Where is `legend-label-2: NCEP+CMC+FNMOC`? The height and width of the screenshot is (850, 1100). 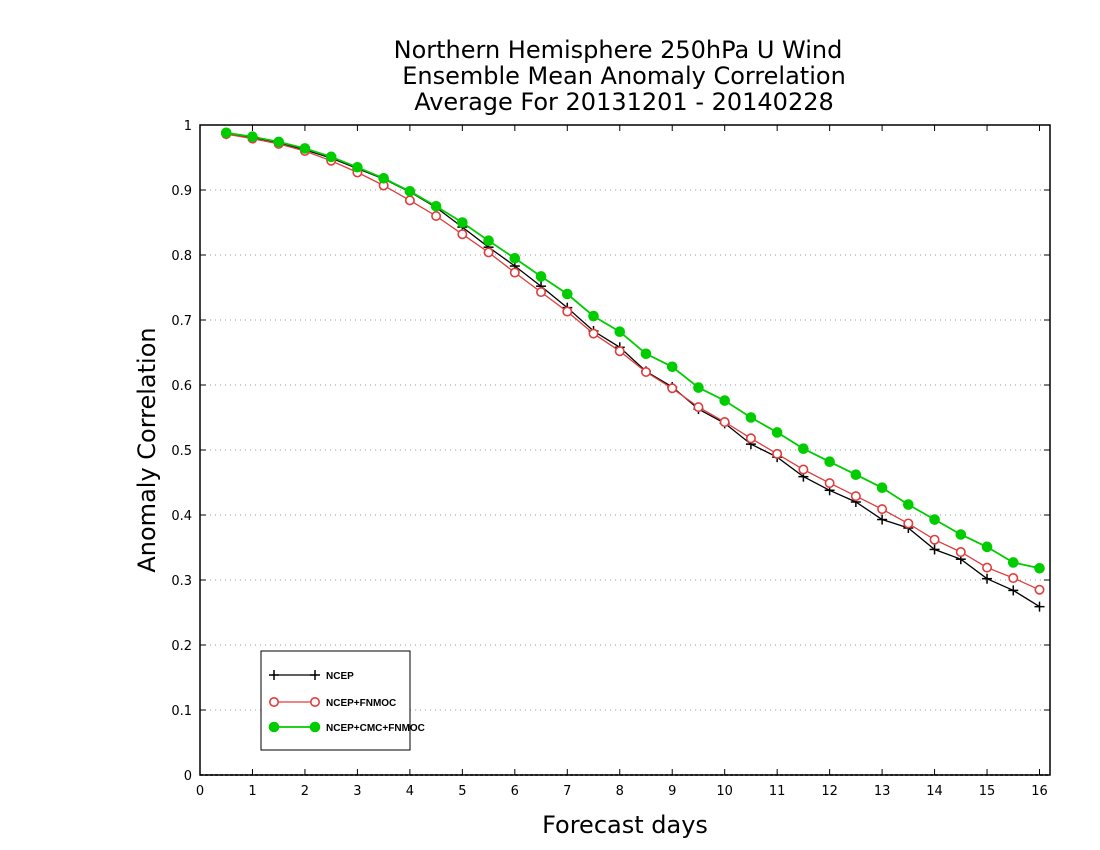 legend-label-2: NCEP+CMC+FNMOC is located at coordinates (375, 728).